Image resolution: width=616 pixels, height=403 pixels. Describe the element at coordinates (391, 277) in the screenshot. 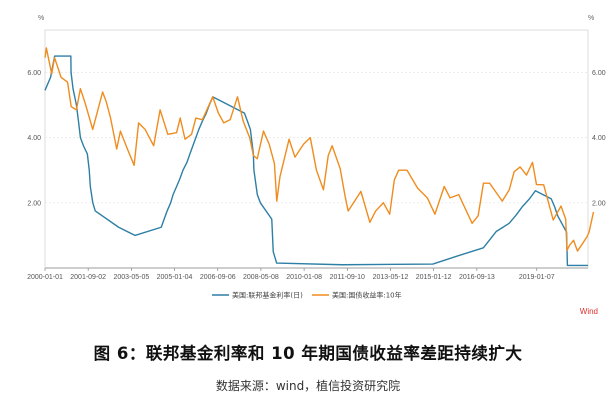

I see `x-tick-label: 2013-05-12` at that location.